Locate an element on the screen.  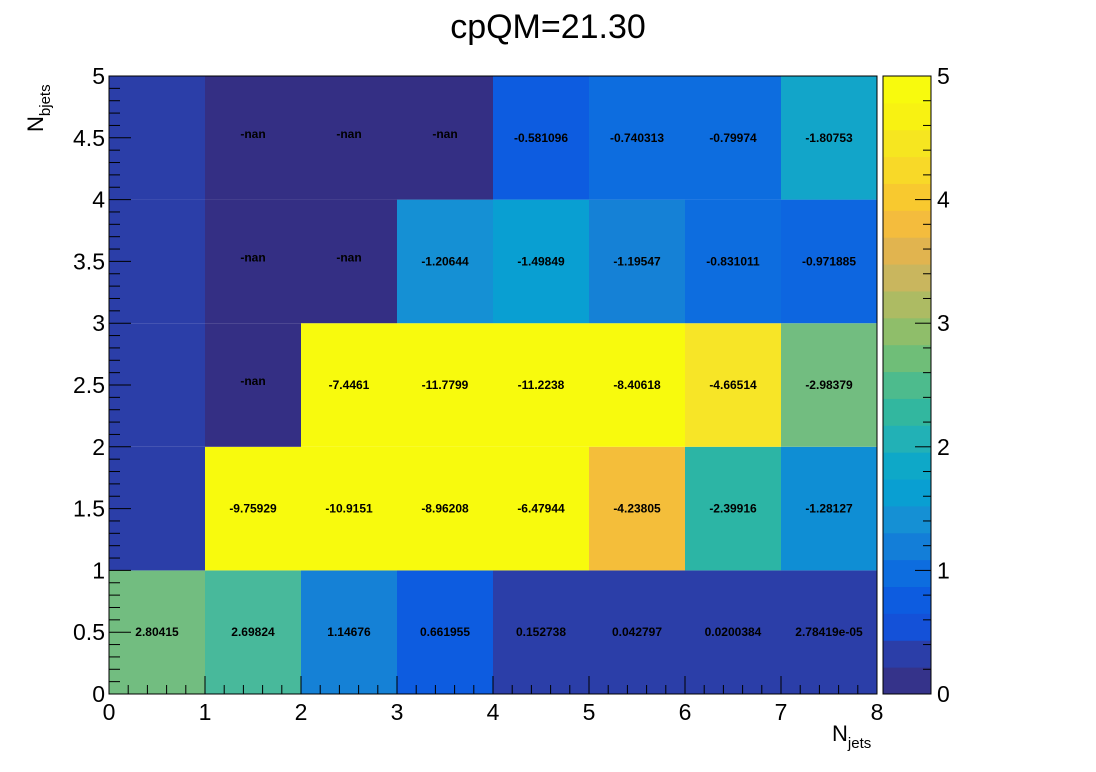
cell-value-label: -1.20644 is located at coordinates (445, 261).